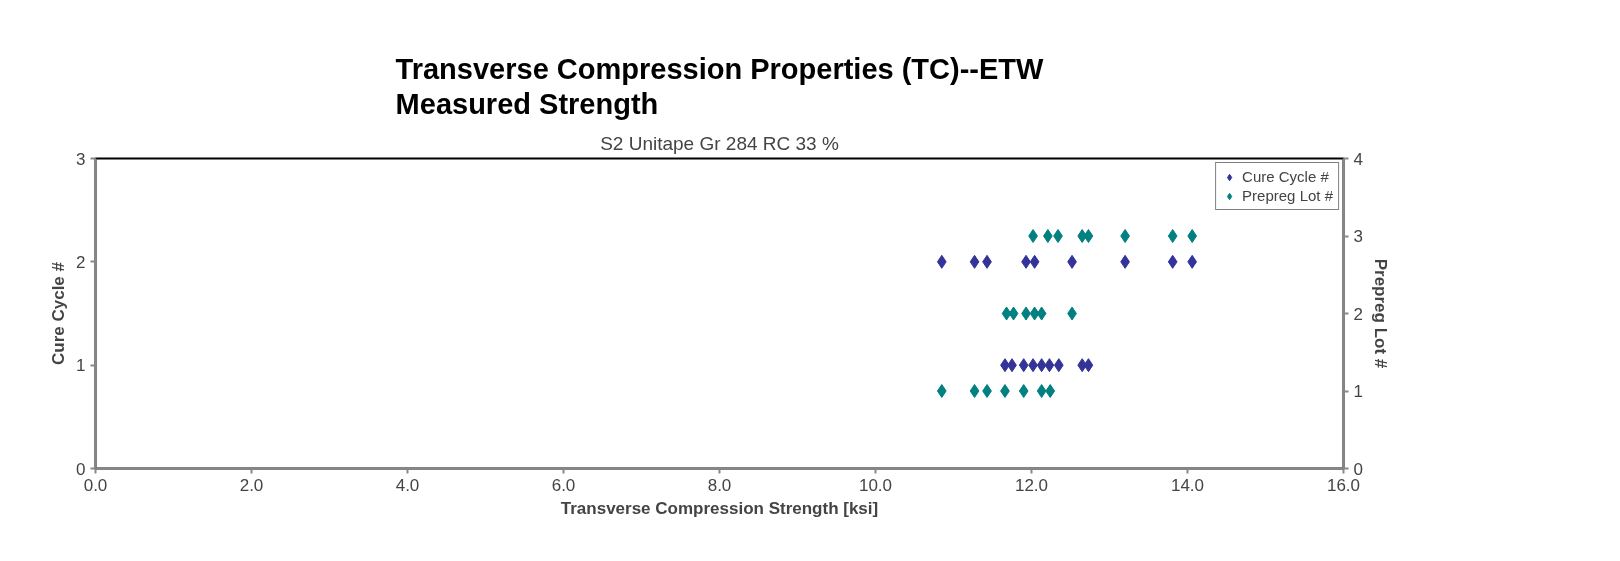  I want to click on y-tick-label: 3, so click(81, 159).